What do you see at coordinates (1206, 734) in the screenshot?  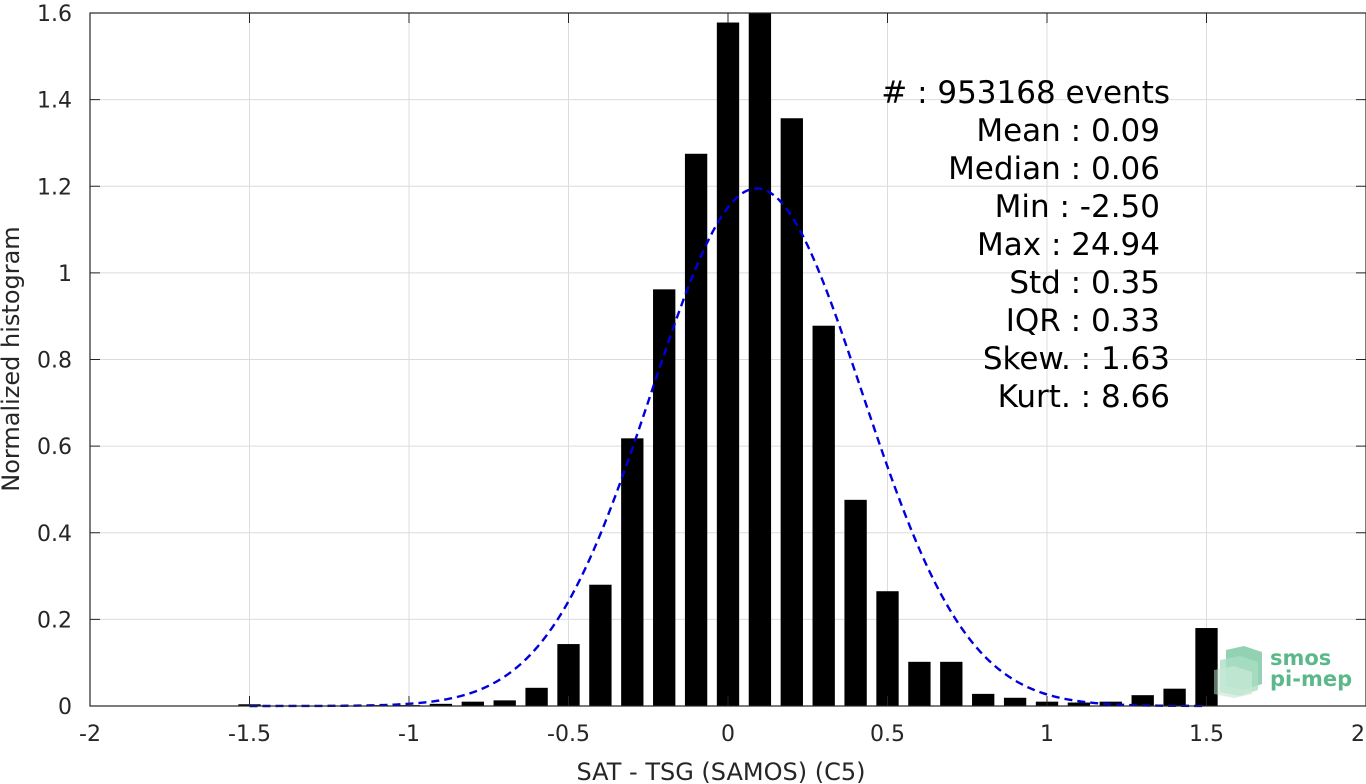 I see `x-tick-label: 1.5` at bounding box center [1206, 734].